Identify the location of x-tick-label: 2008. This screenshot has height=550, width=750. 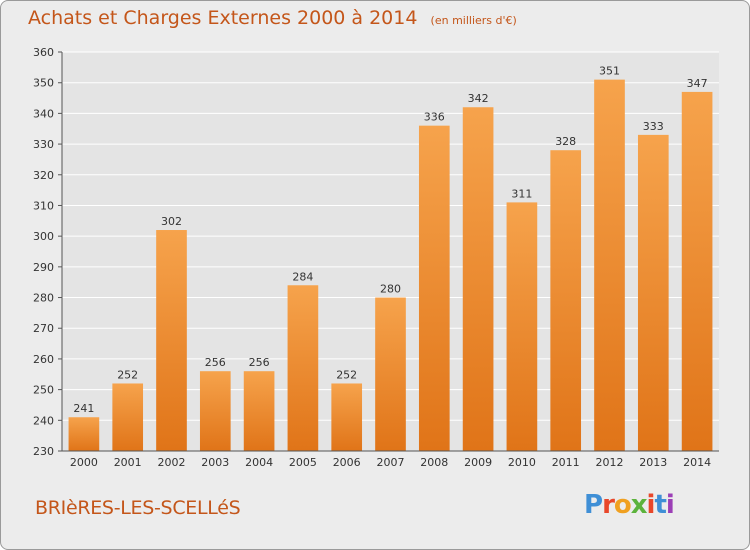
(434, 462).